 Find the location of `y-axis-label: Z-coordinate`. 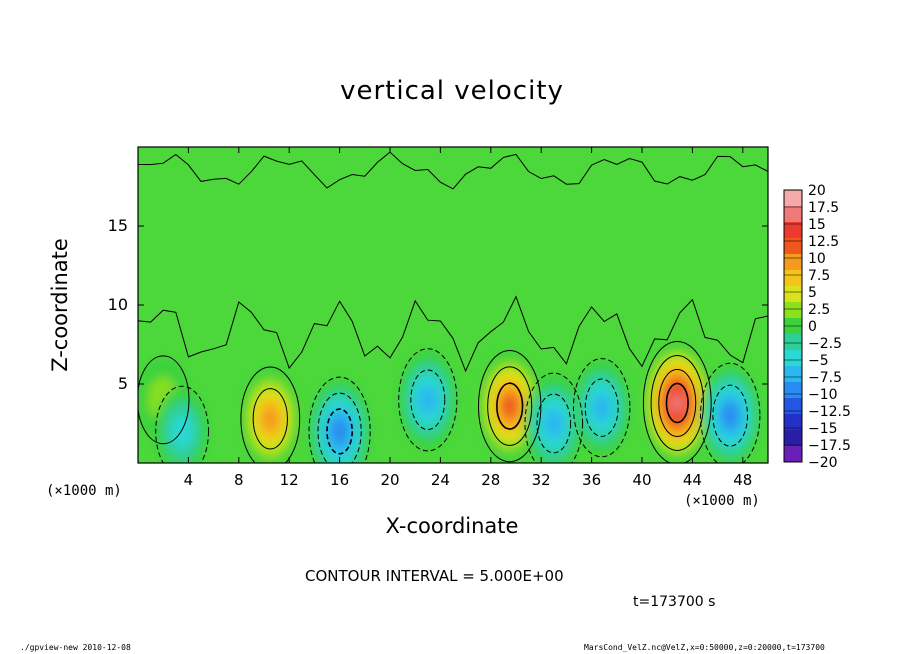

y-axis-label: Z-coordinate is located at coordinates (60, 305).